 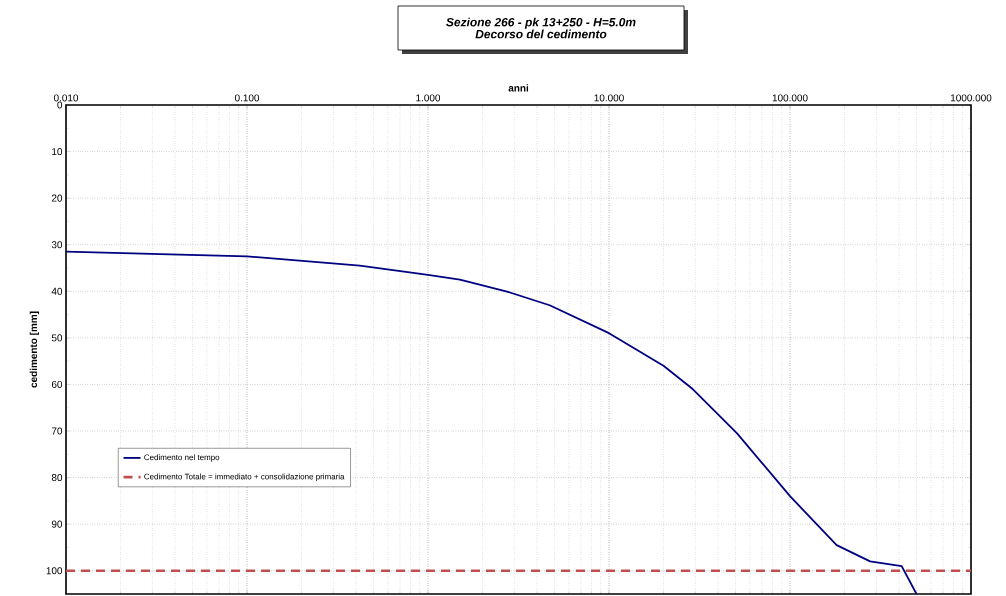 I want to click on y-tick-label: 0, so click(x=60, y=105).